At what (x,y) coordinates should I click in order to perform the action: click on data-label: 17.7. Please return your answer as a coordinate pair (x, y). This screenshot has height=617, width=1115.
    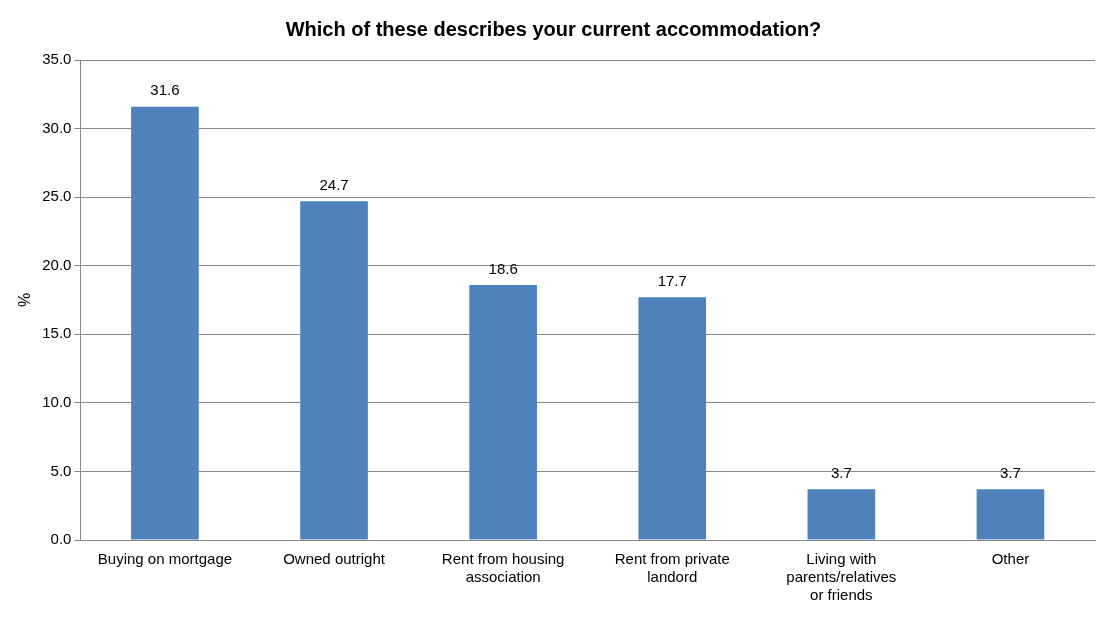
    Looking at the image, I should click on (672, 280).